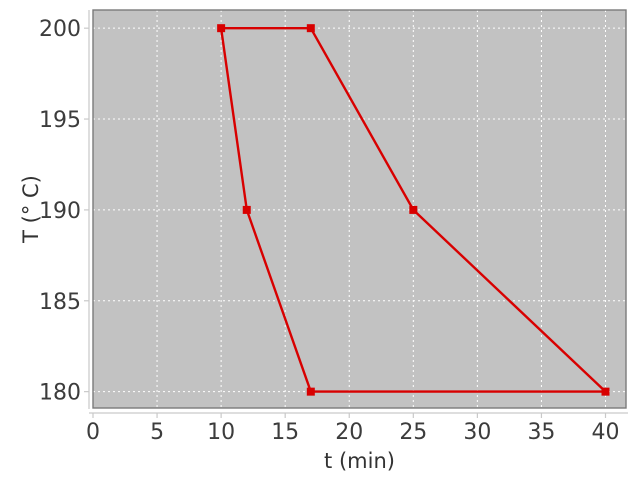  What do you see at coordinates (60, 211) in the screenshot?
I see `y-tick-label: 190` at bounding box center [60, 211].